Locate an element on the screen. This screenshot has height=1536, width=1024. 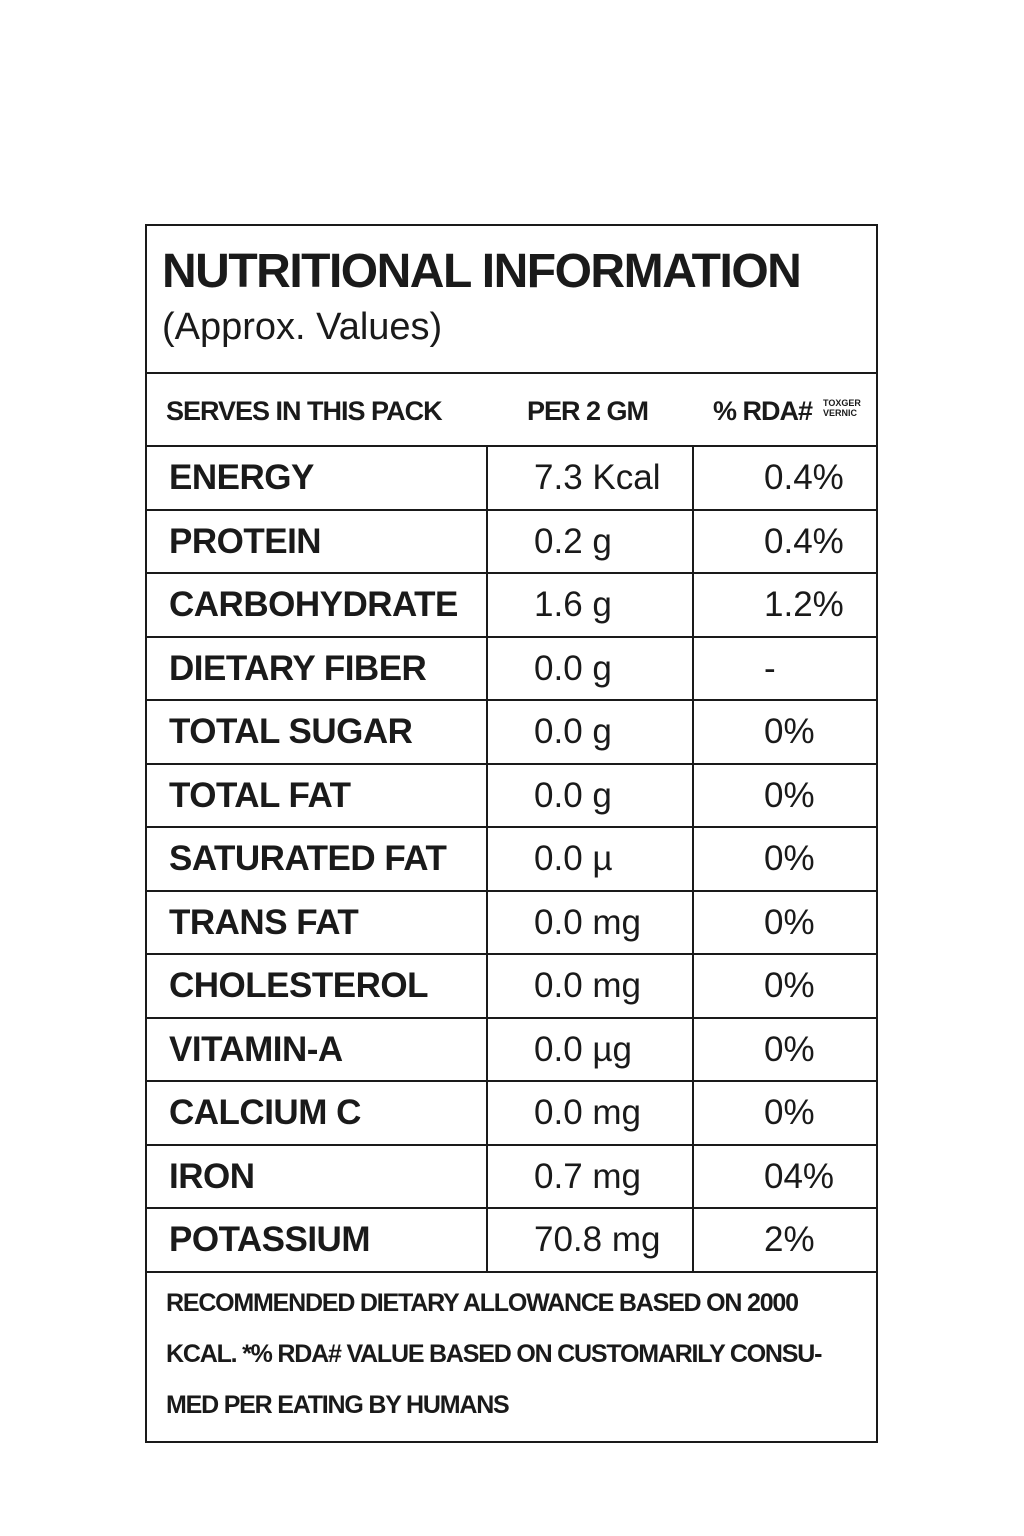
table-row: SATURATED FAT 0.0 µ 0% is located at coordinates (511, 860).